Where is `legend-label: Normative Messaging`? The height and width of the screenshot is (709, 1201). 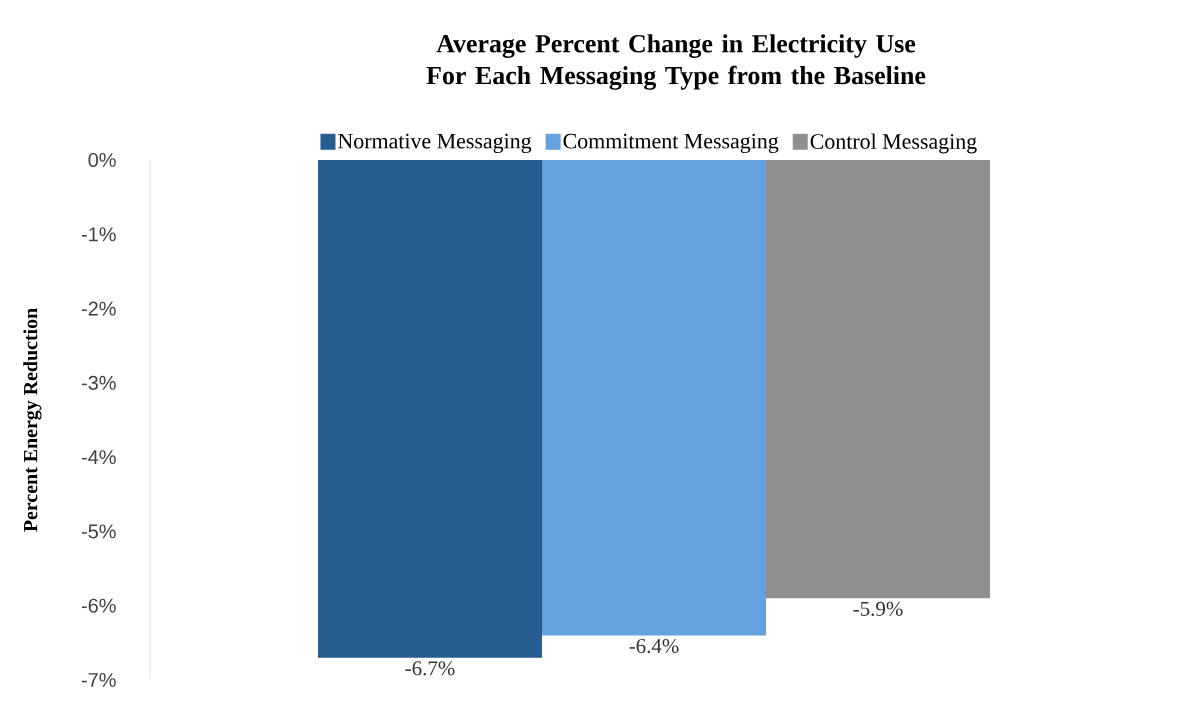
legend-label: Normative Messaging is located at coordinates (435, 143).